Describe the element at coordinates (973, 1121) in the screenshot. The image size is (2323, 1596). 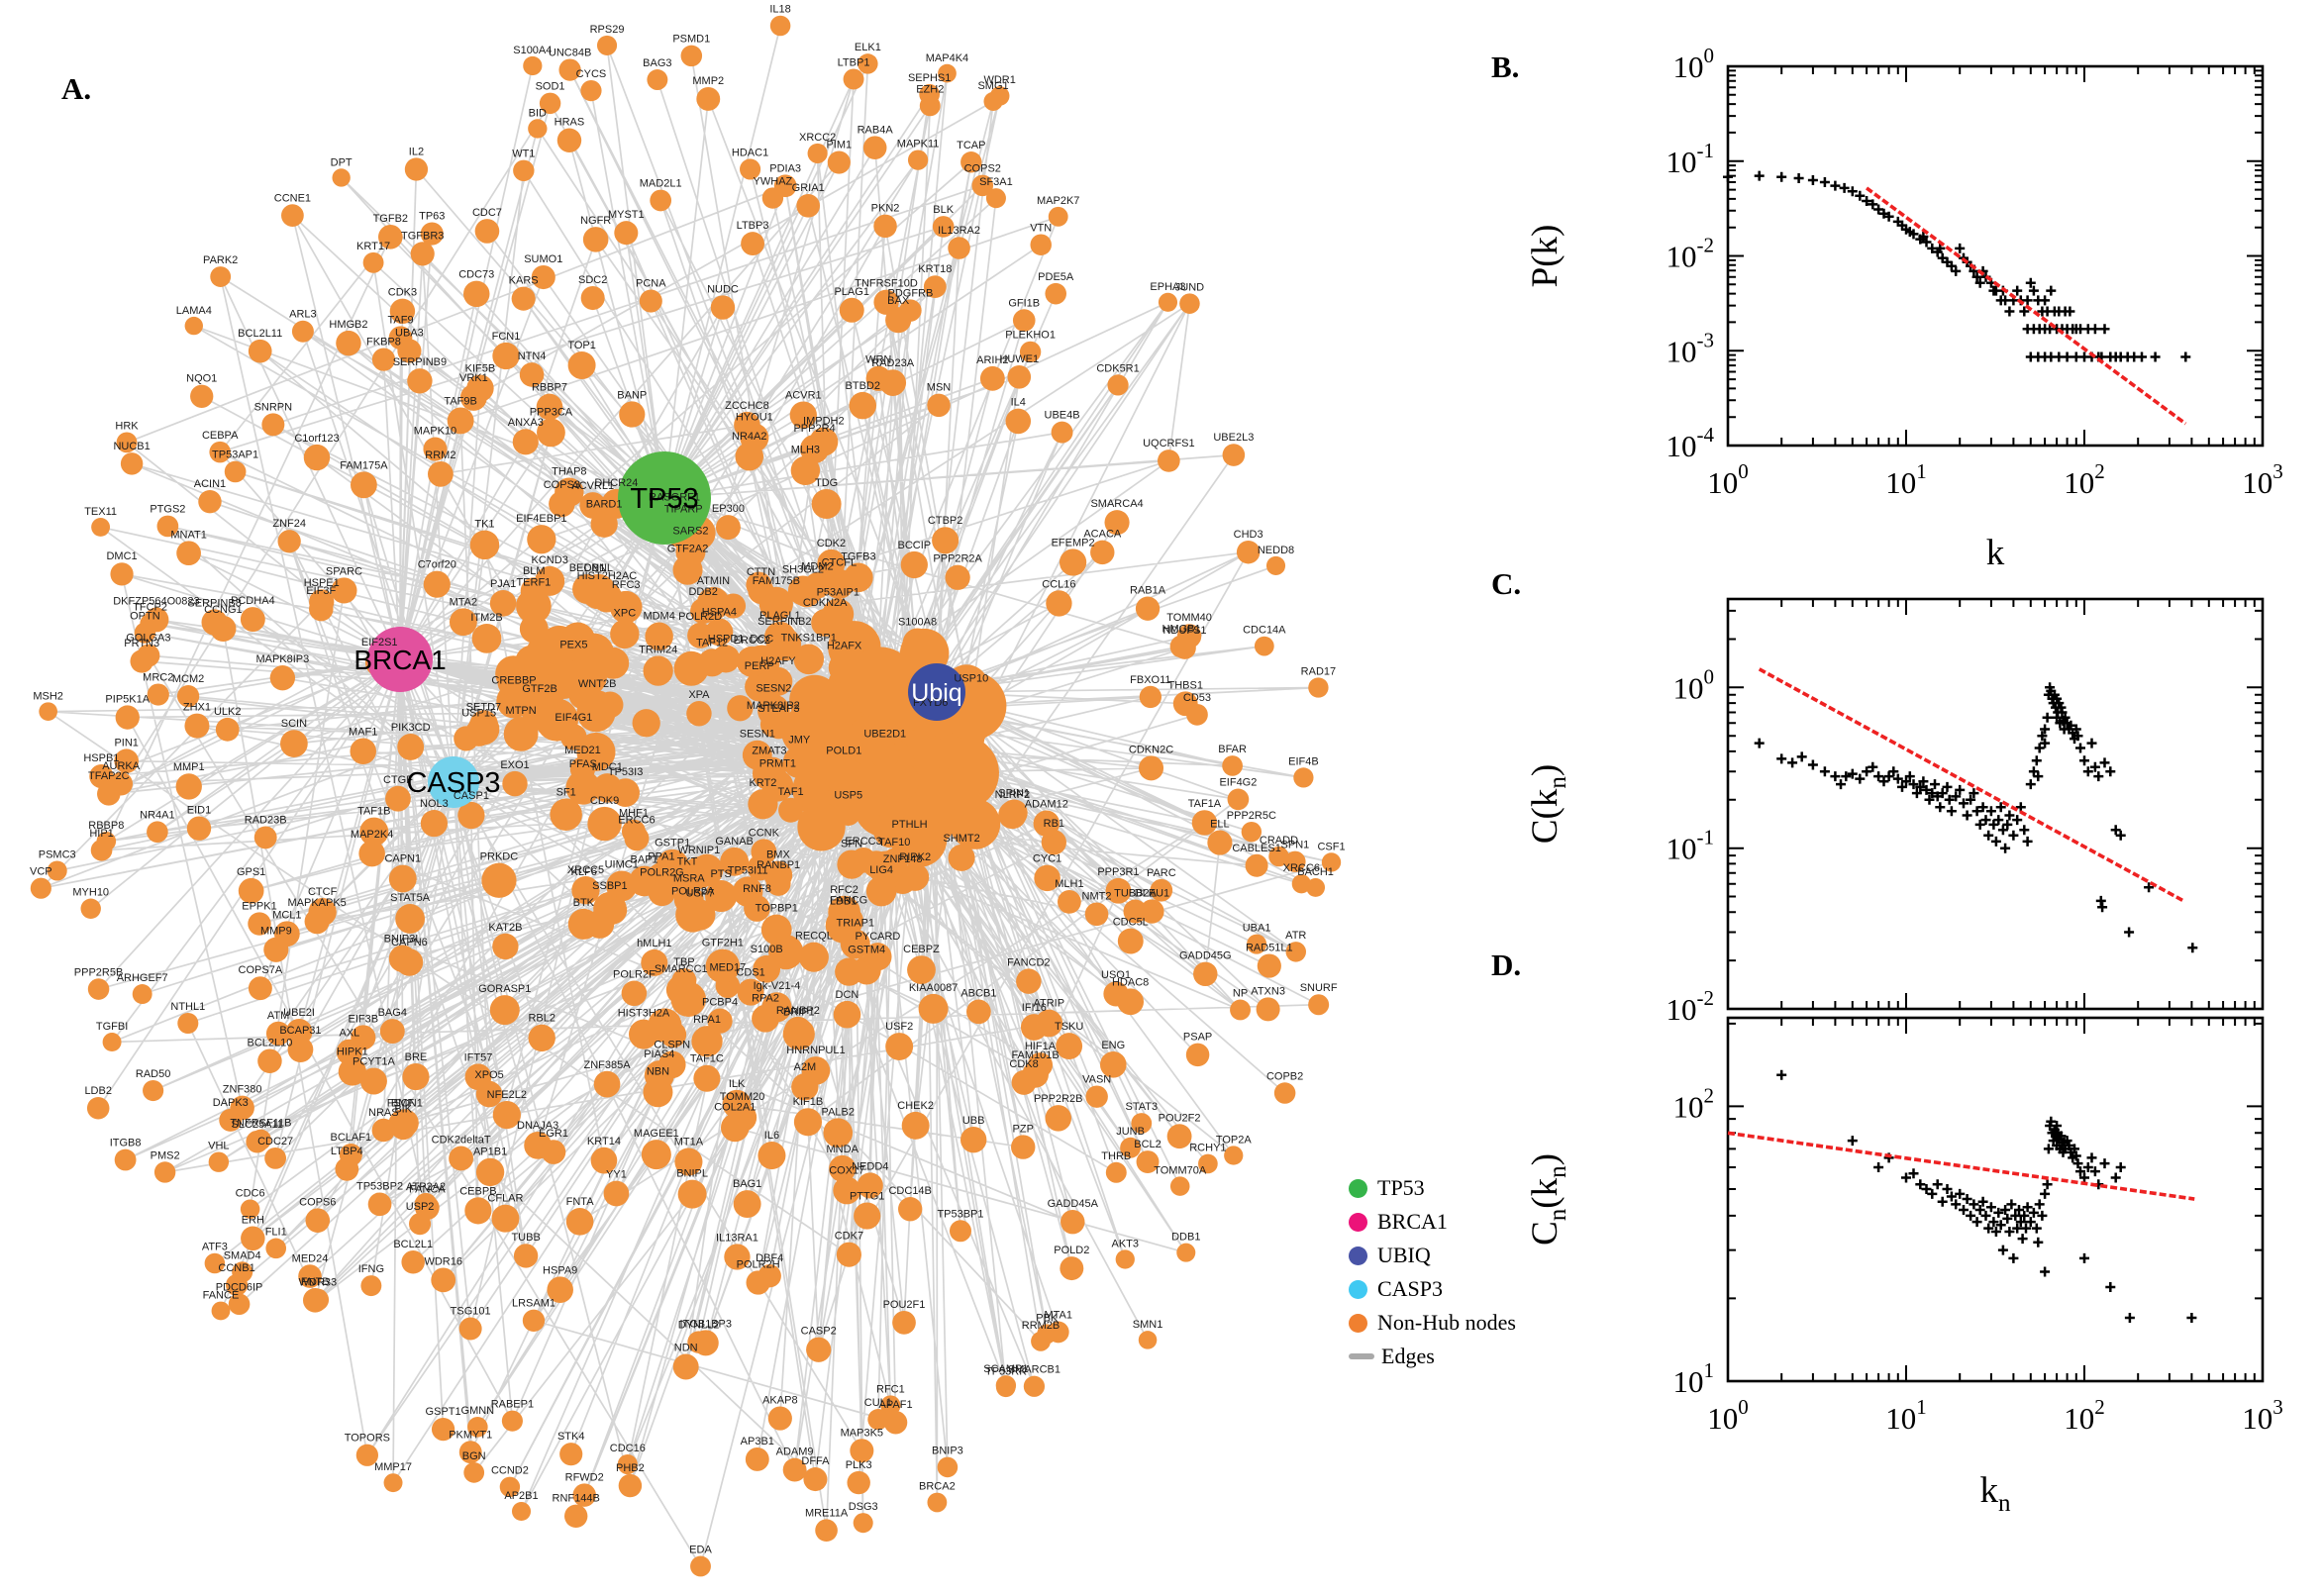
I see `svg-text: UBB` at that location.